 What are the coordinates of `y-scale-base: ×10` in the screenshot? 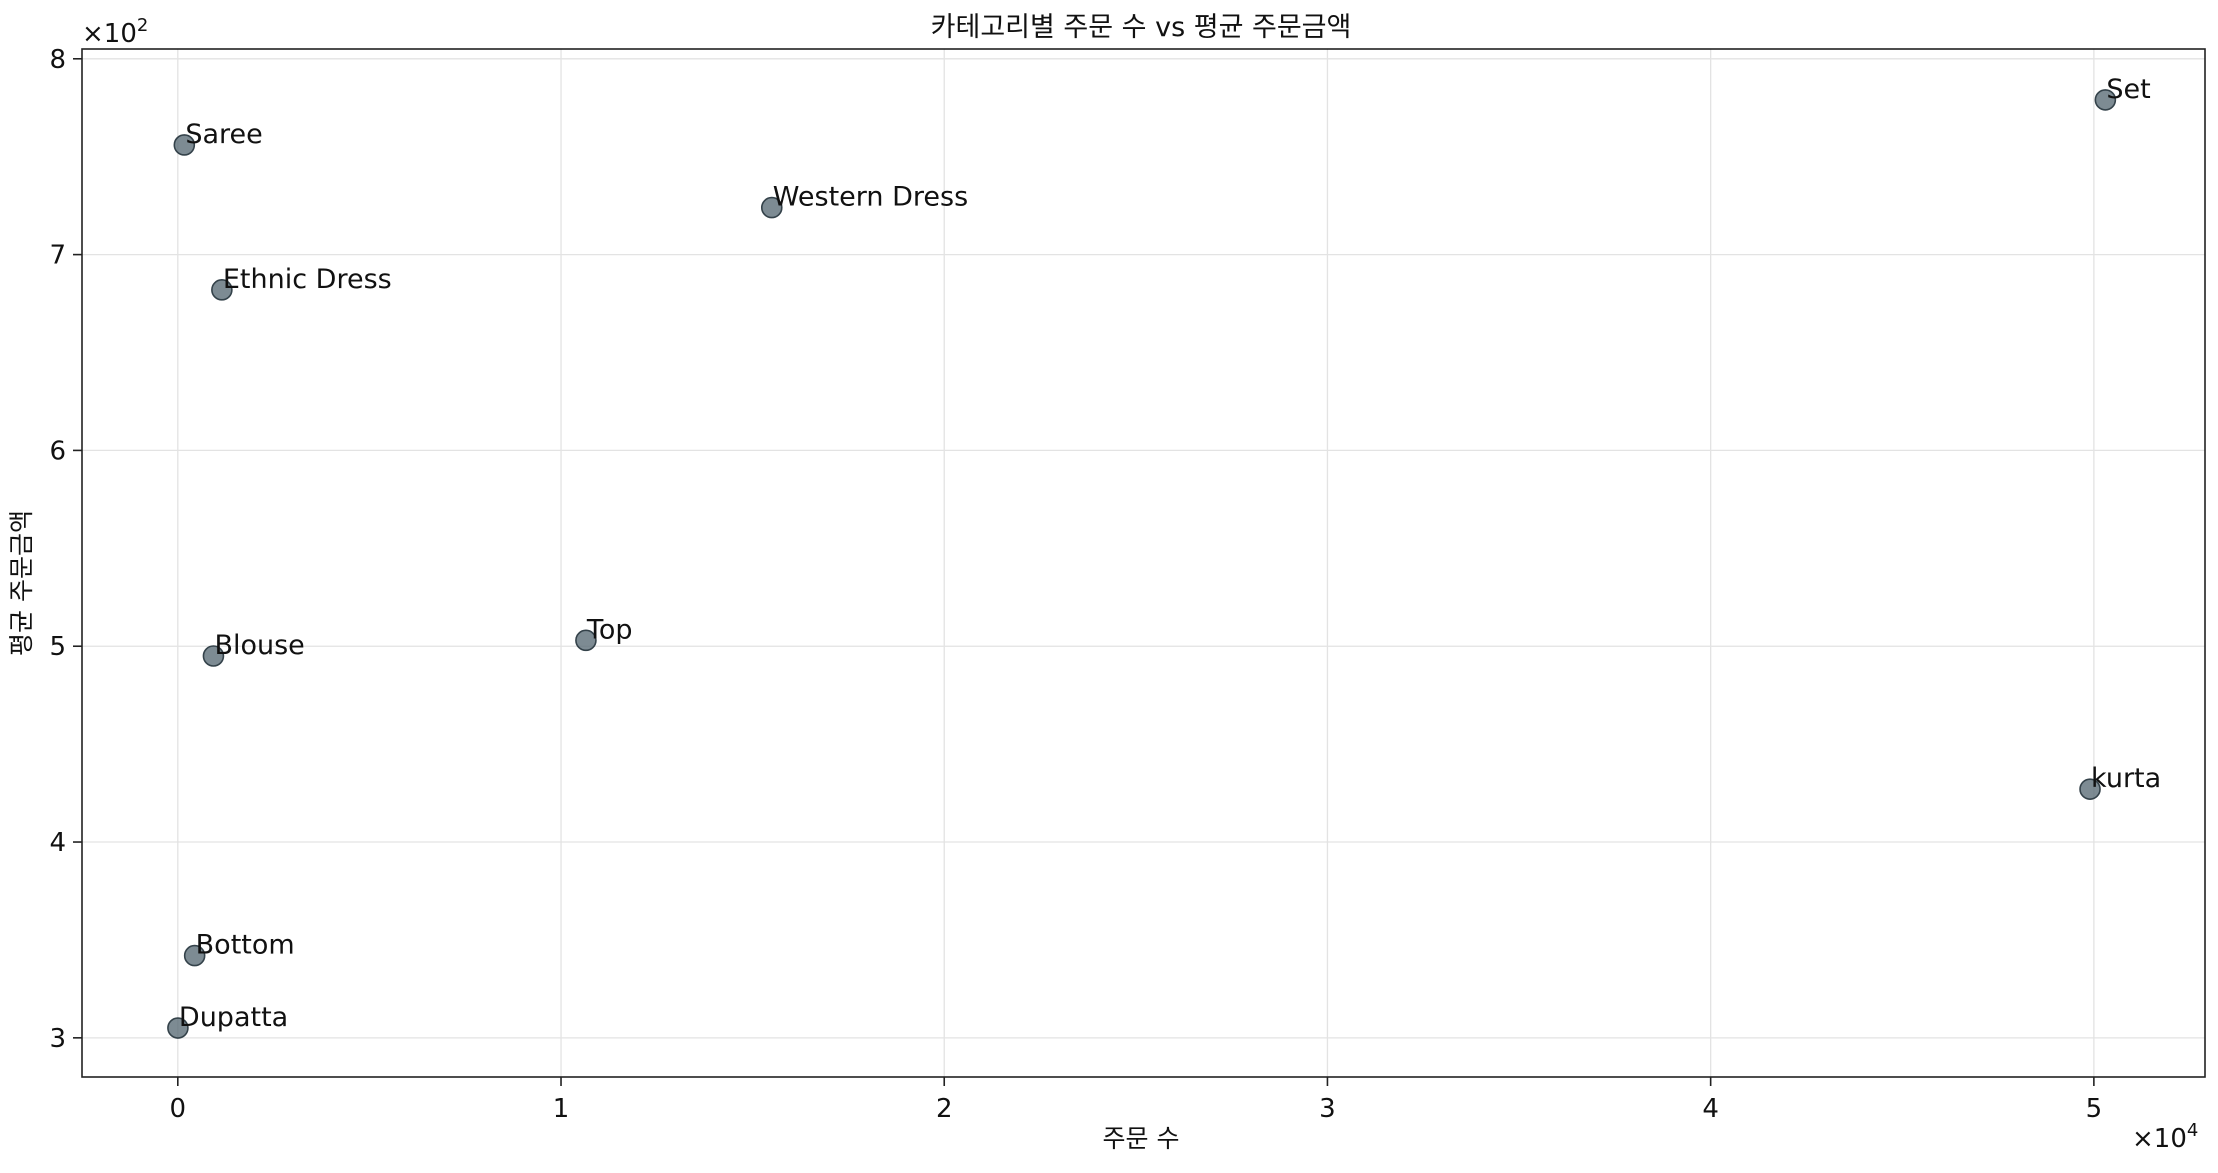 It's located at (109, 34).